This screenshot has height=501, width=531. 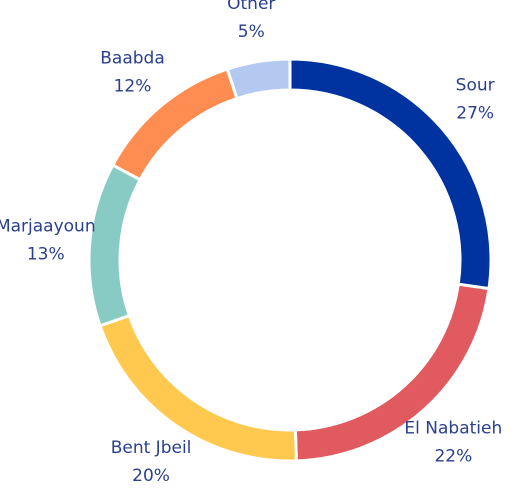 What do you see at coordinates (132, 58) in the screenshot?
I see `slice-label: Baabda` at bounding box center [132, 58].